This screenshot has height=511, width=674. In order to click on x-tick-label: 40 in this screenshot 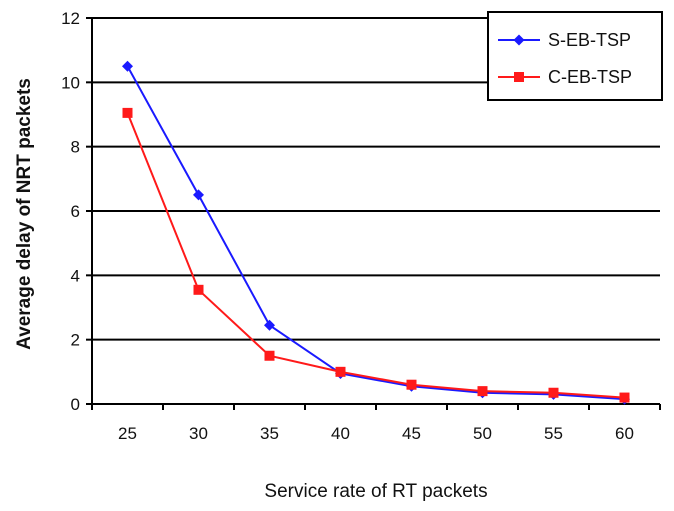, I will do `click(340, 433)`.